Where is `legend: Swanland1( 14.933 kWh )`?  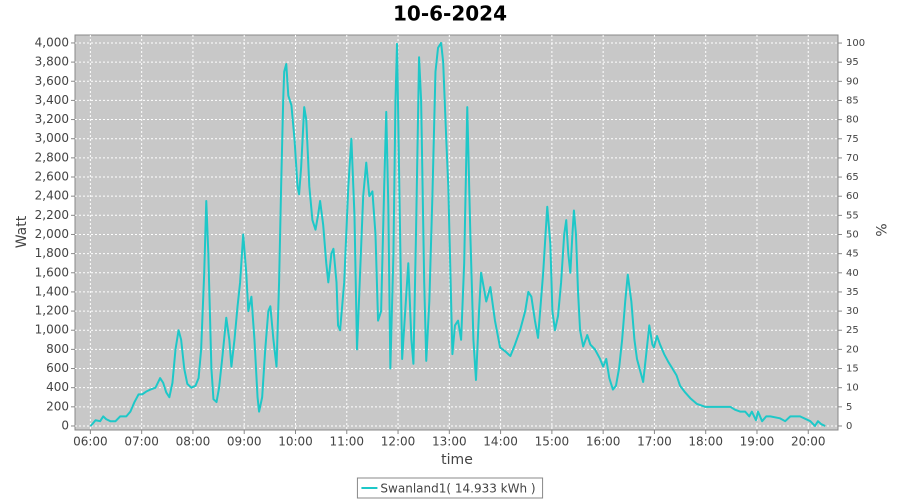
legend: Swanland1( 14.933 kWh ) is located at coordinates (450, 488).